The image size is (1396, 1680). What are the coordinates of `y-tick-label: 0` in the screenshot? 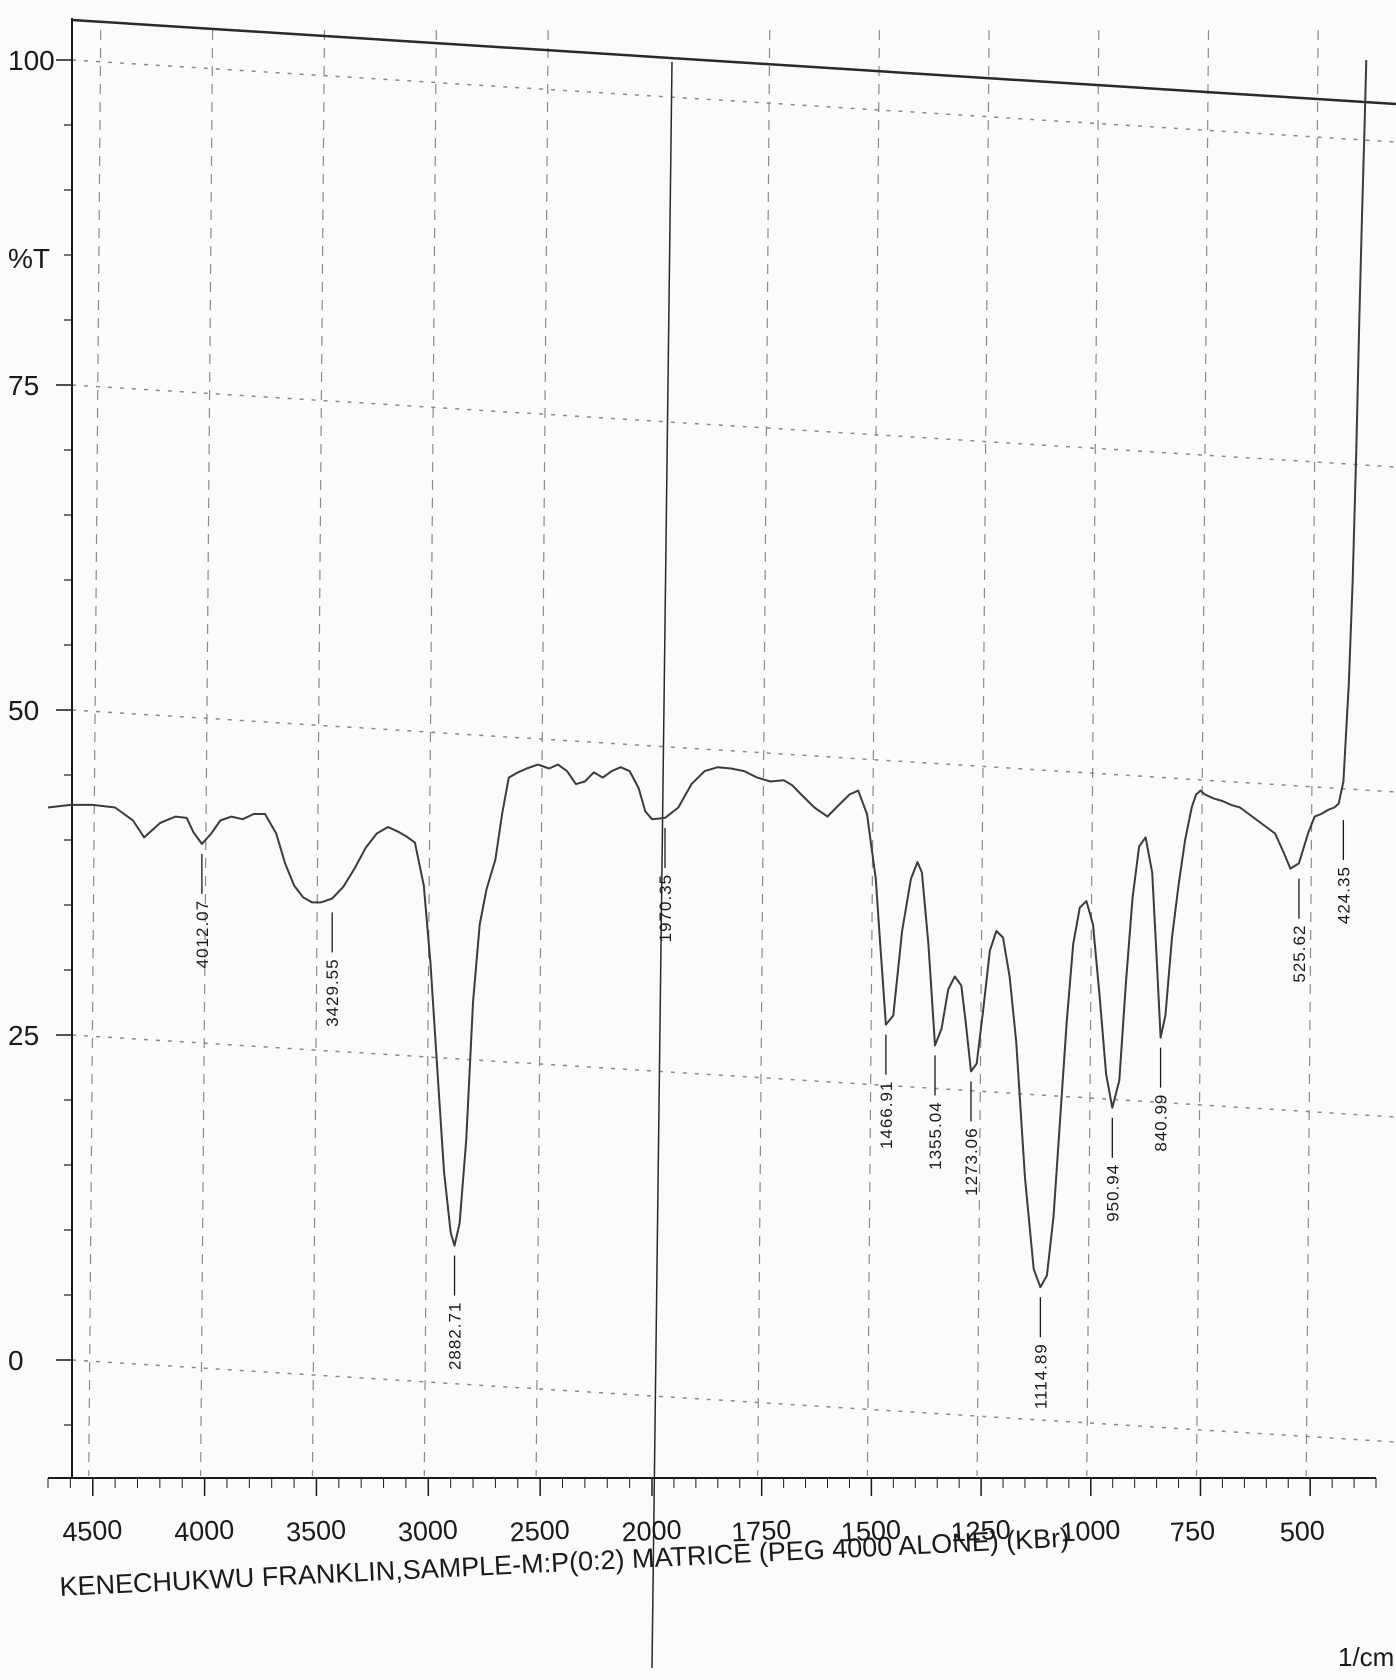 It's located at (16, 1360).